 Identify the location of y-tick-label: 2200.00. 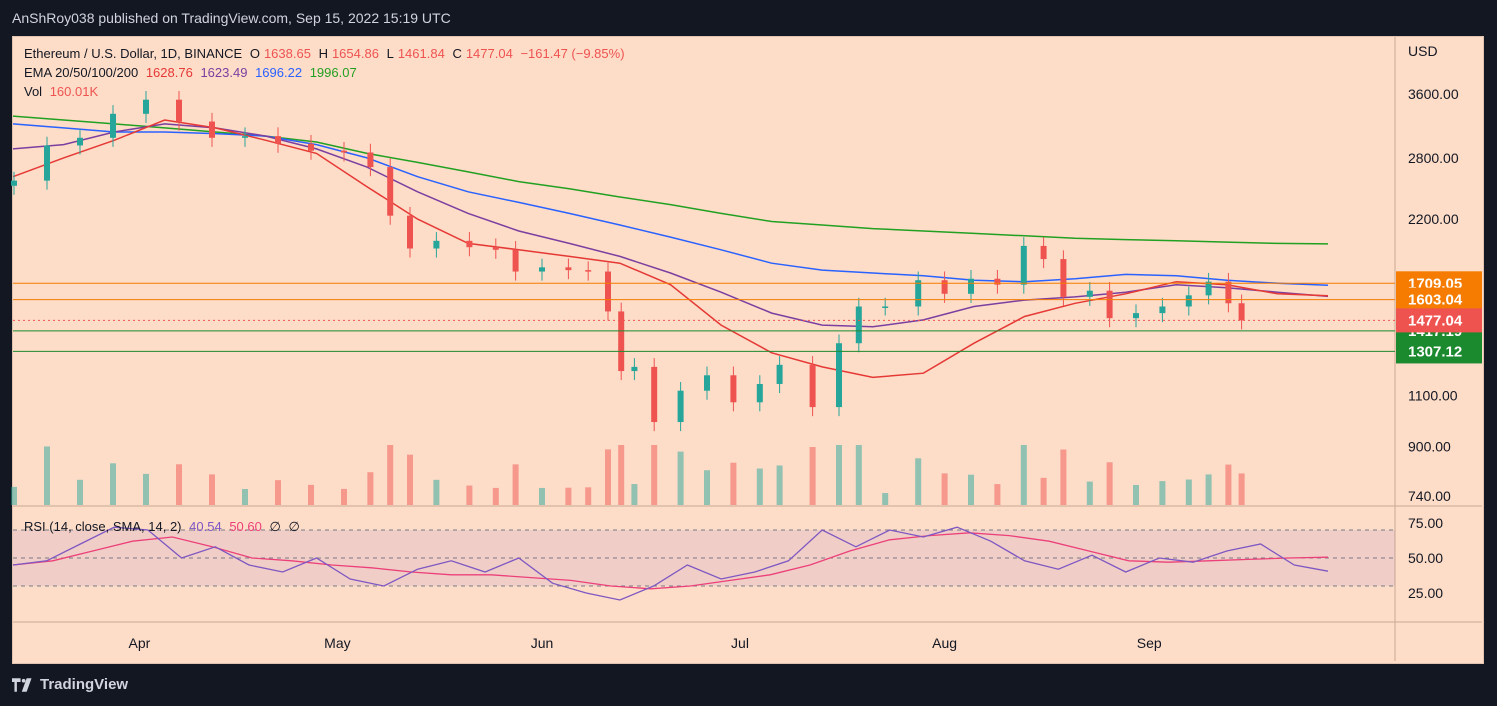
(1433, 219).